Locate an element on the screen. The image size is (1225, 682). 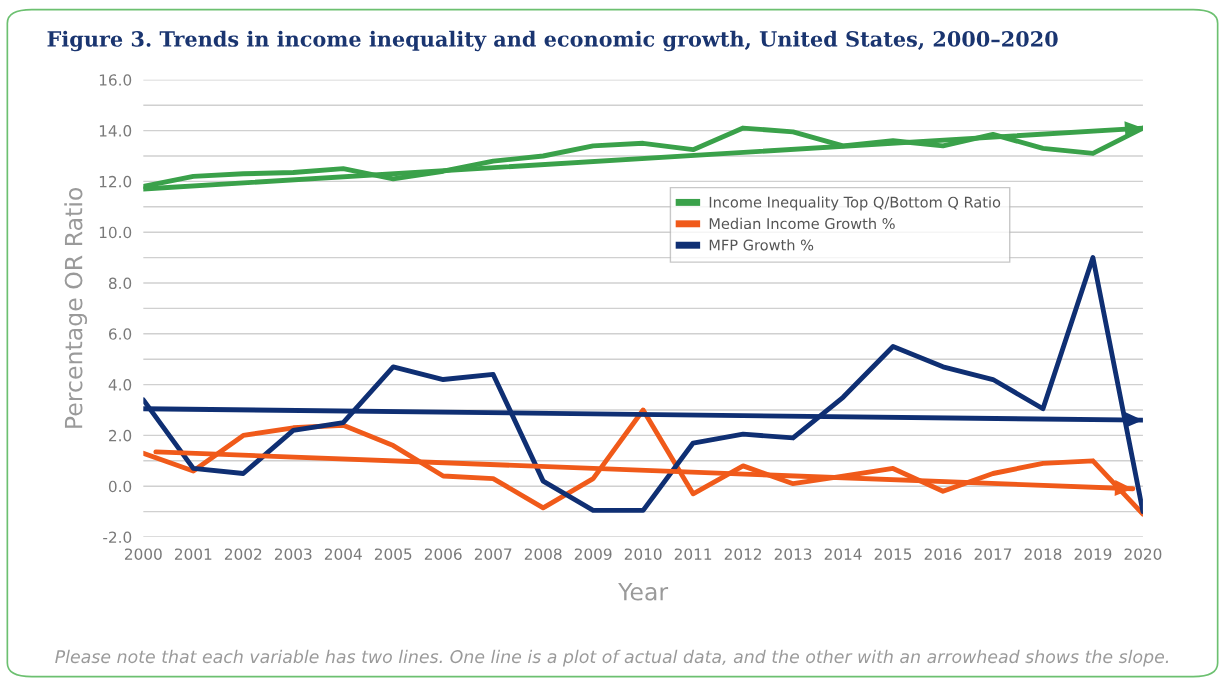
y-tick-label: 8.0 is located at coordinates (120, 283).